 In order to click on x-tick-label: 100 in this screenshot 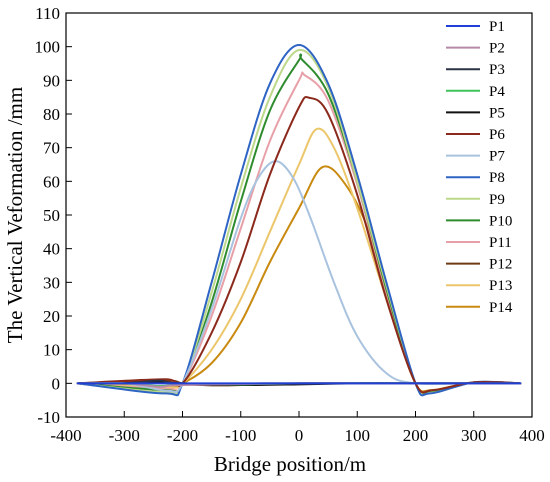, I will do `click(358, 435)`.